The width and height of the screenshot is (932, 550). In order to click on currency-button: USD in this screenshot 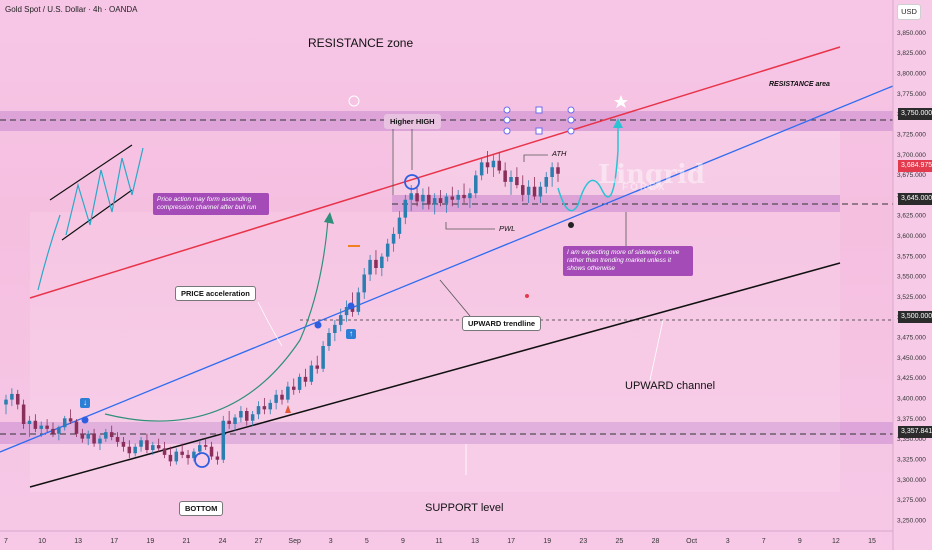, I will do `click(909, 12)`.